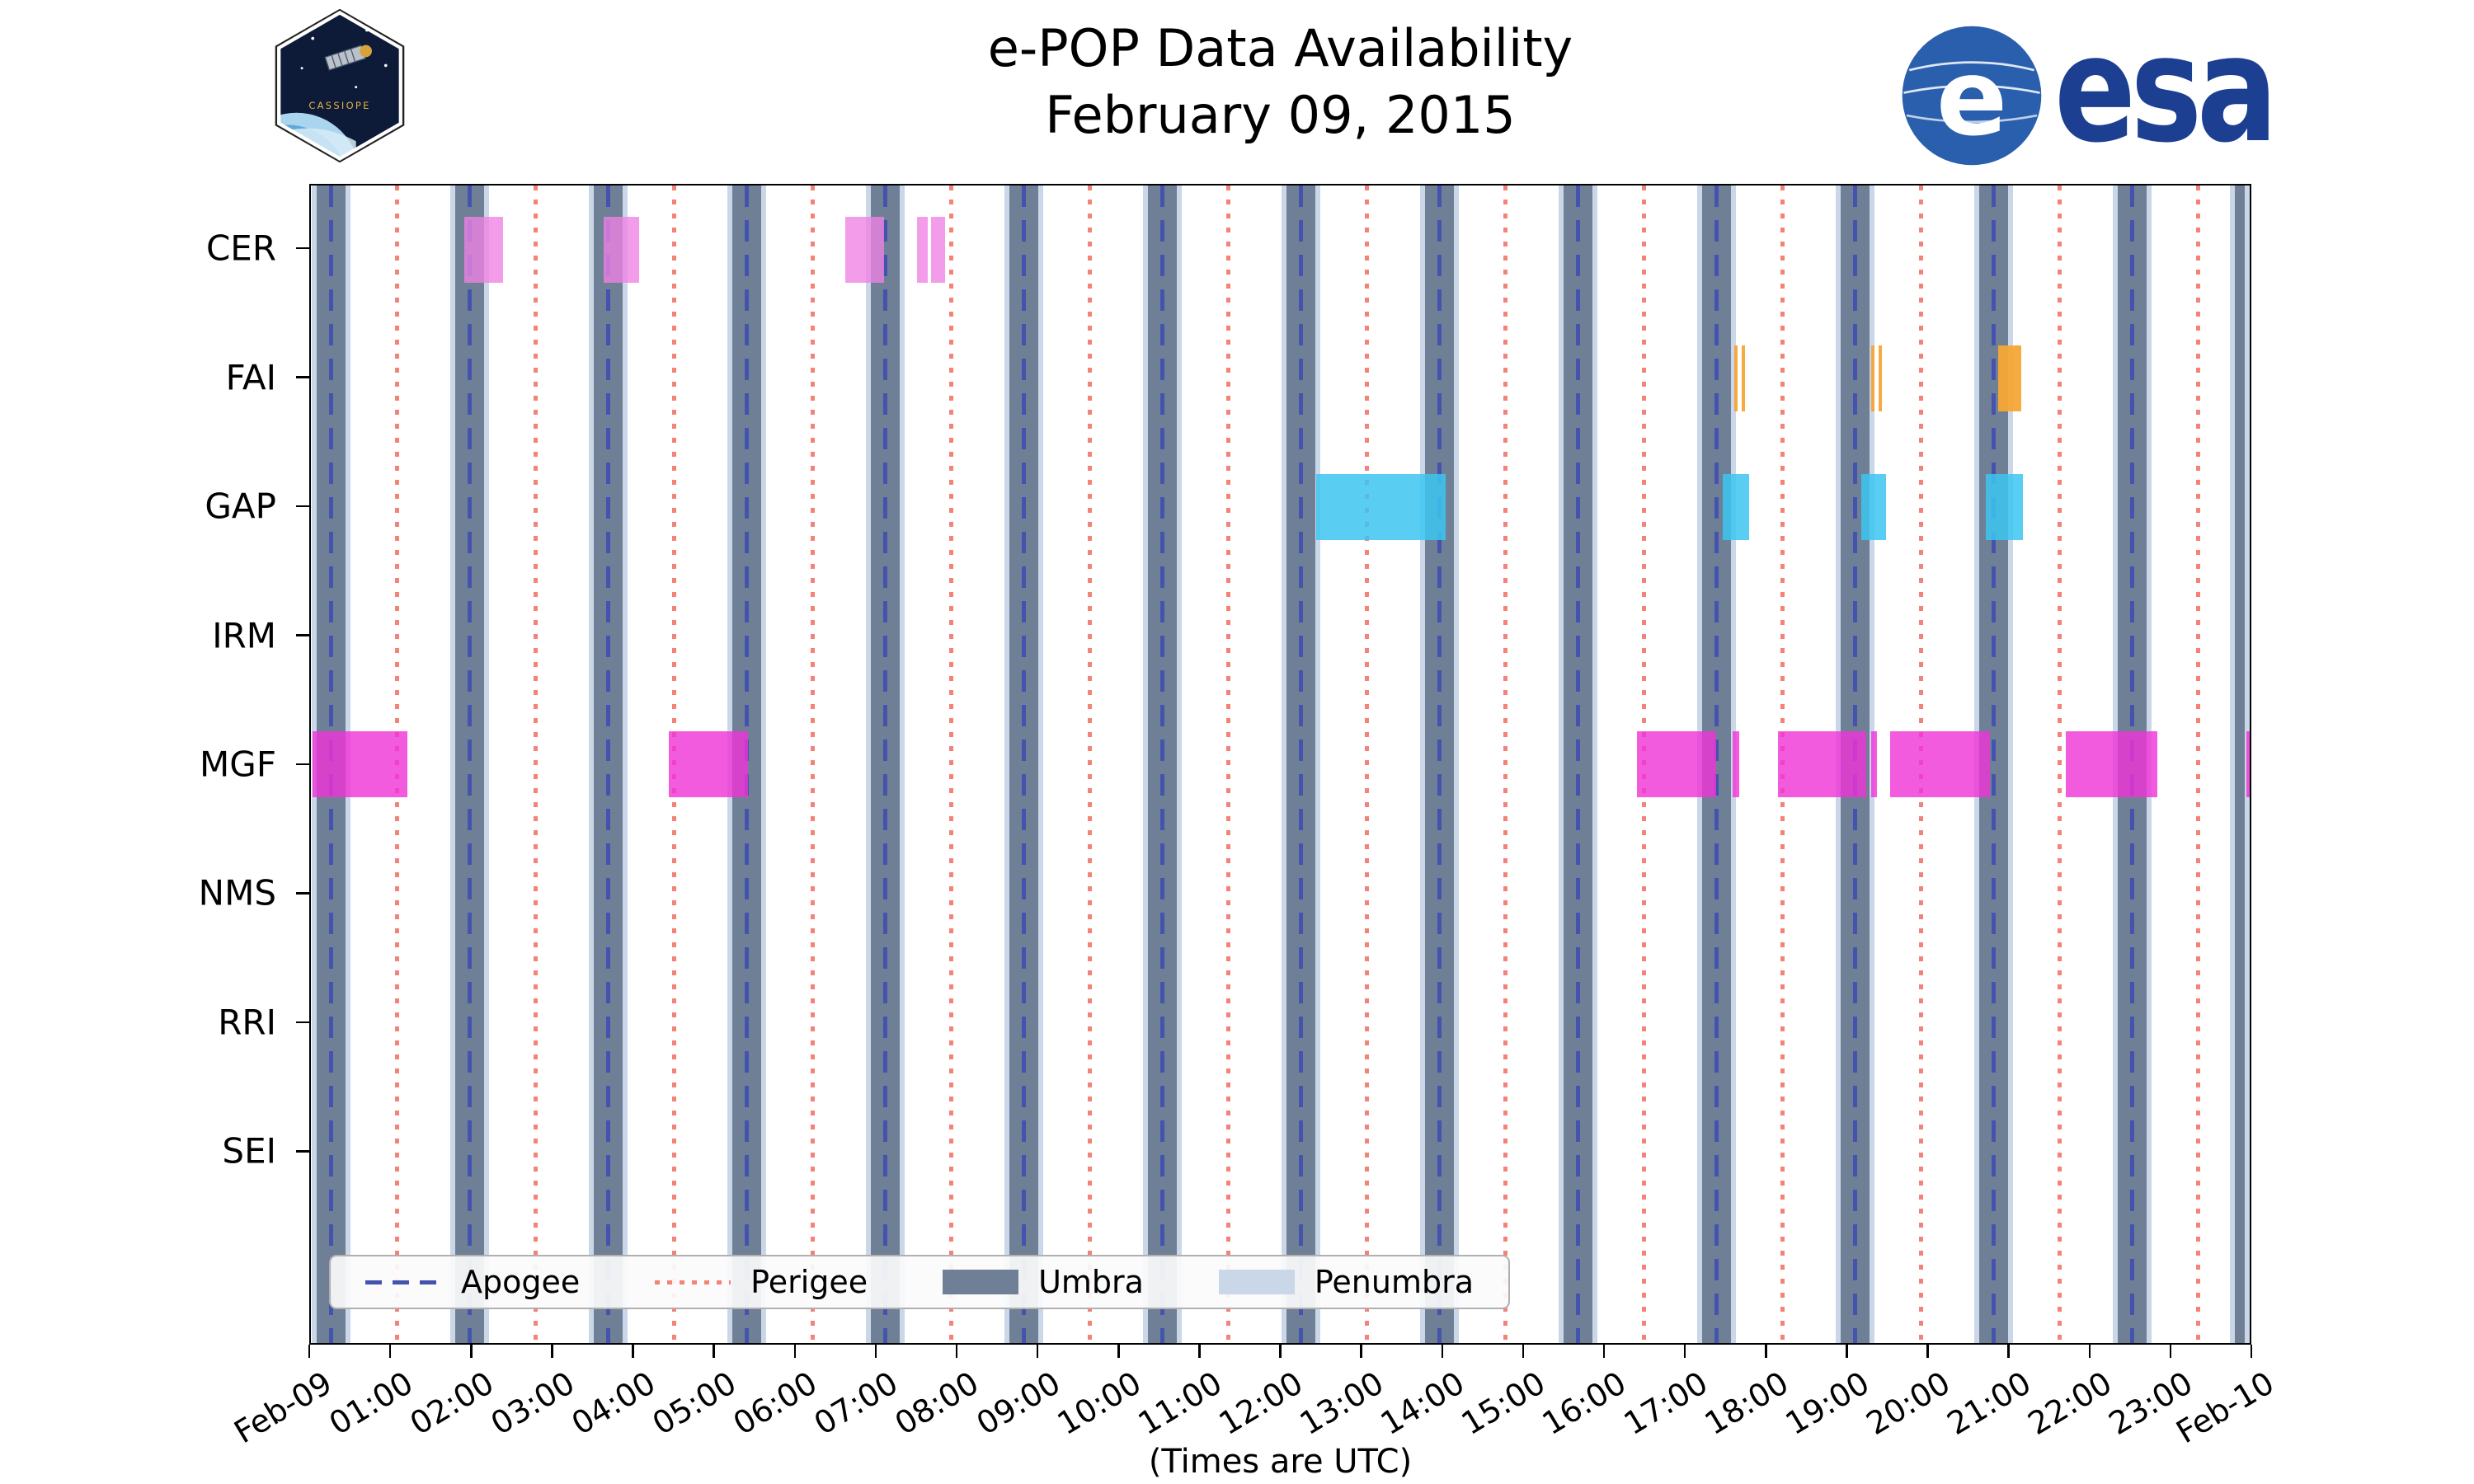  I want to click on y-axis-label-nms: NMS, so click(237, 892).